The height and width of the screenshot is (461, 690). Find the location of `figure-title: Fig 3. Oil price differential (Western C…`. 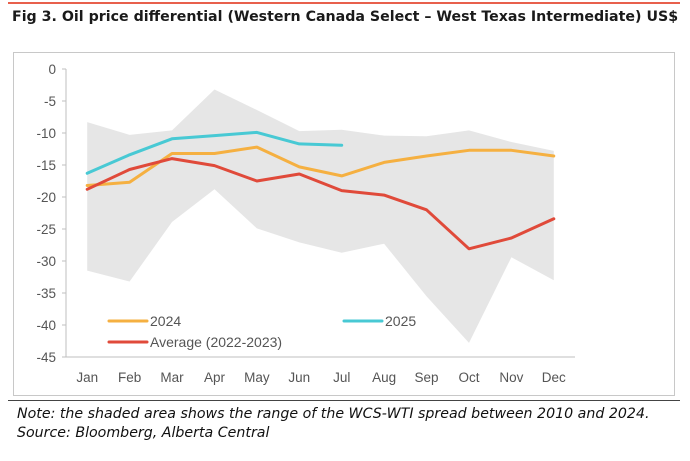

figure-title: Fig 3. Oil price differential (Western C… is located at coordinates (345, 17).